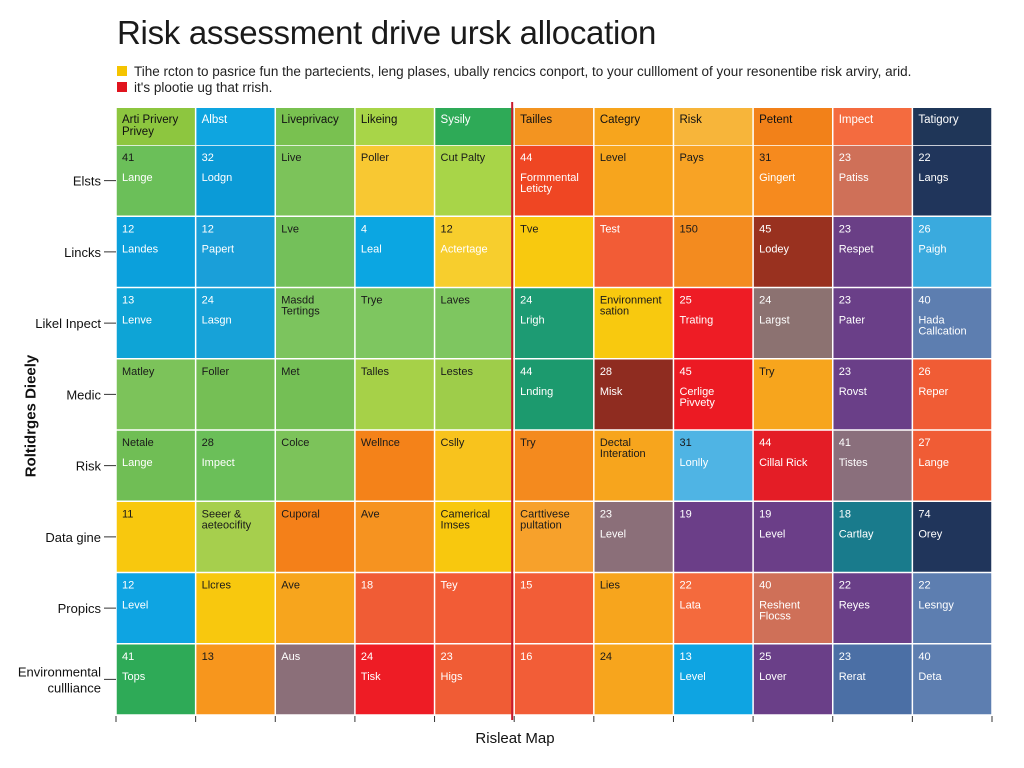 The height and width of the screenshot is (768, 1024). I want to click on heatmap-cell-label: Tops, so click(134, 677).